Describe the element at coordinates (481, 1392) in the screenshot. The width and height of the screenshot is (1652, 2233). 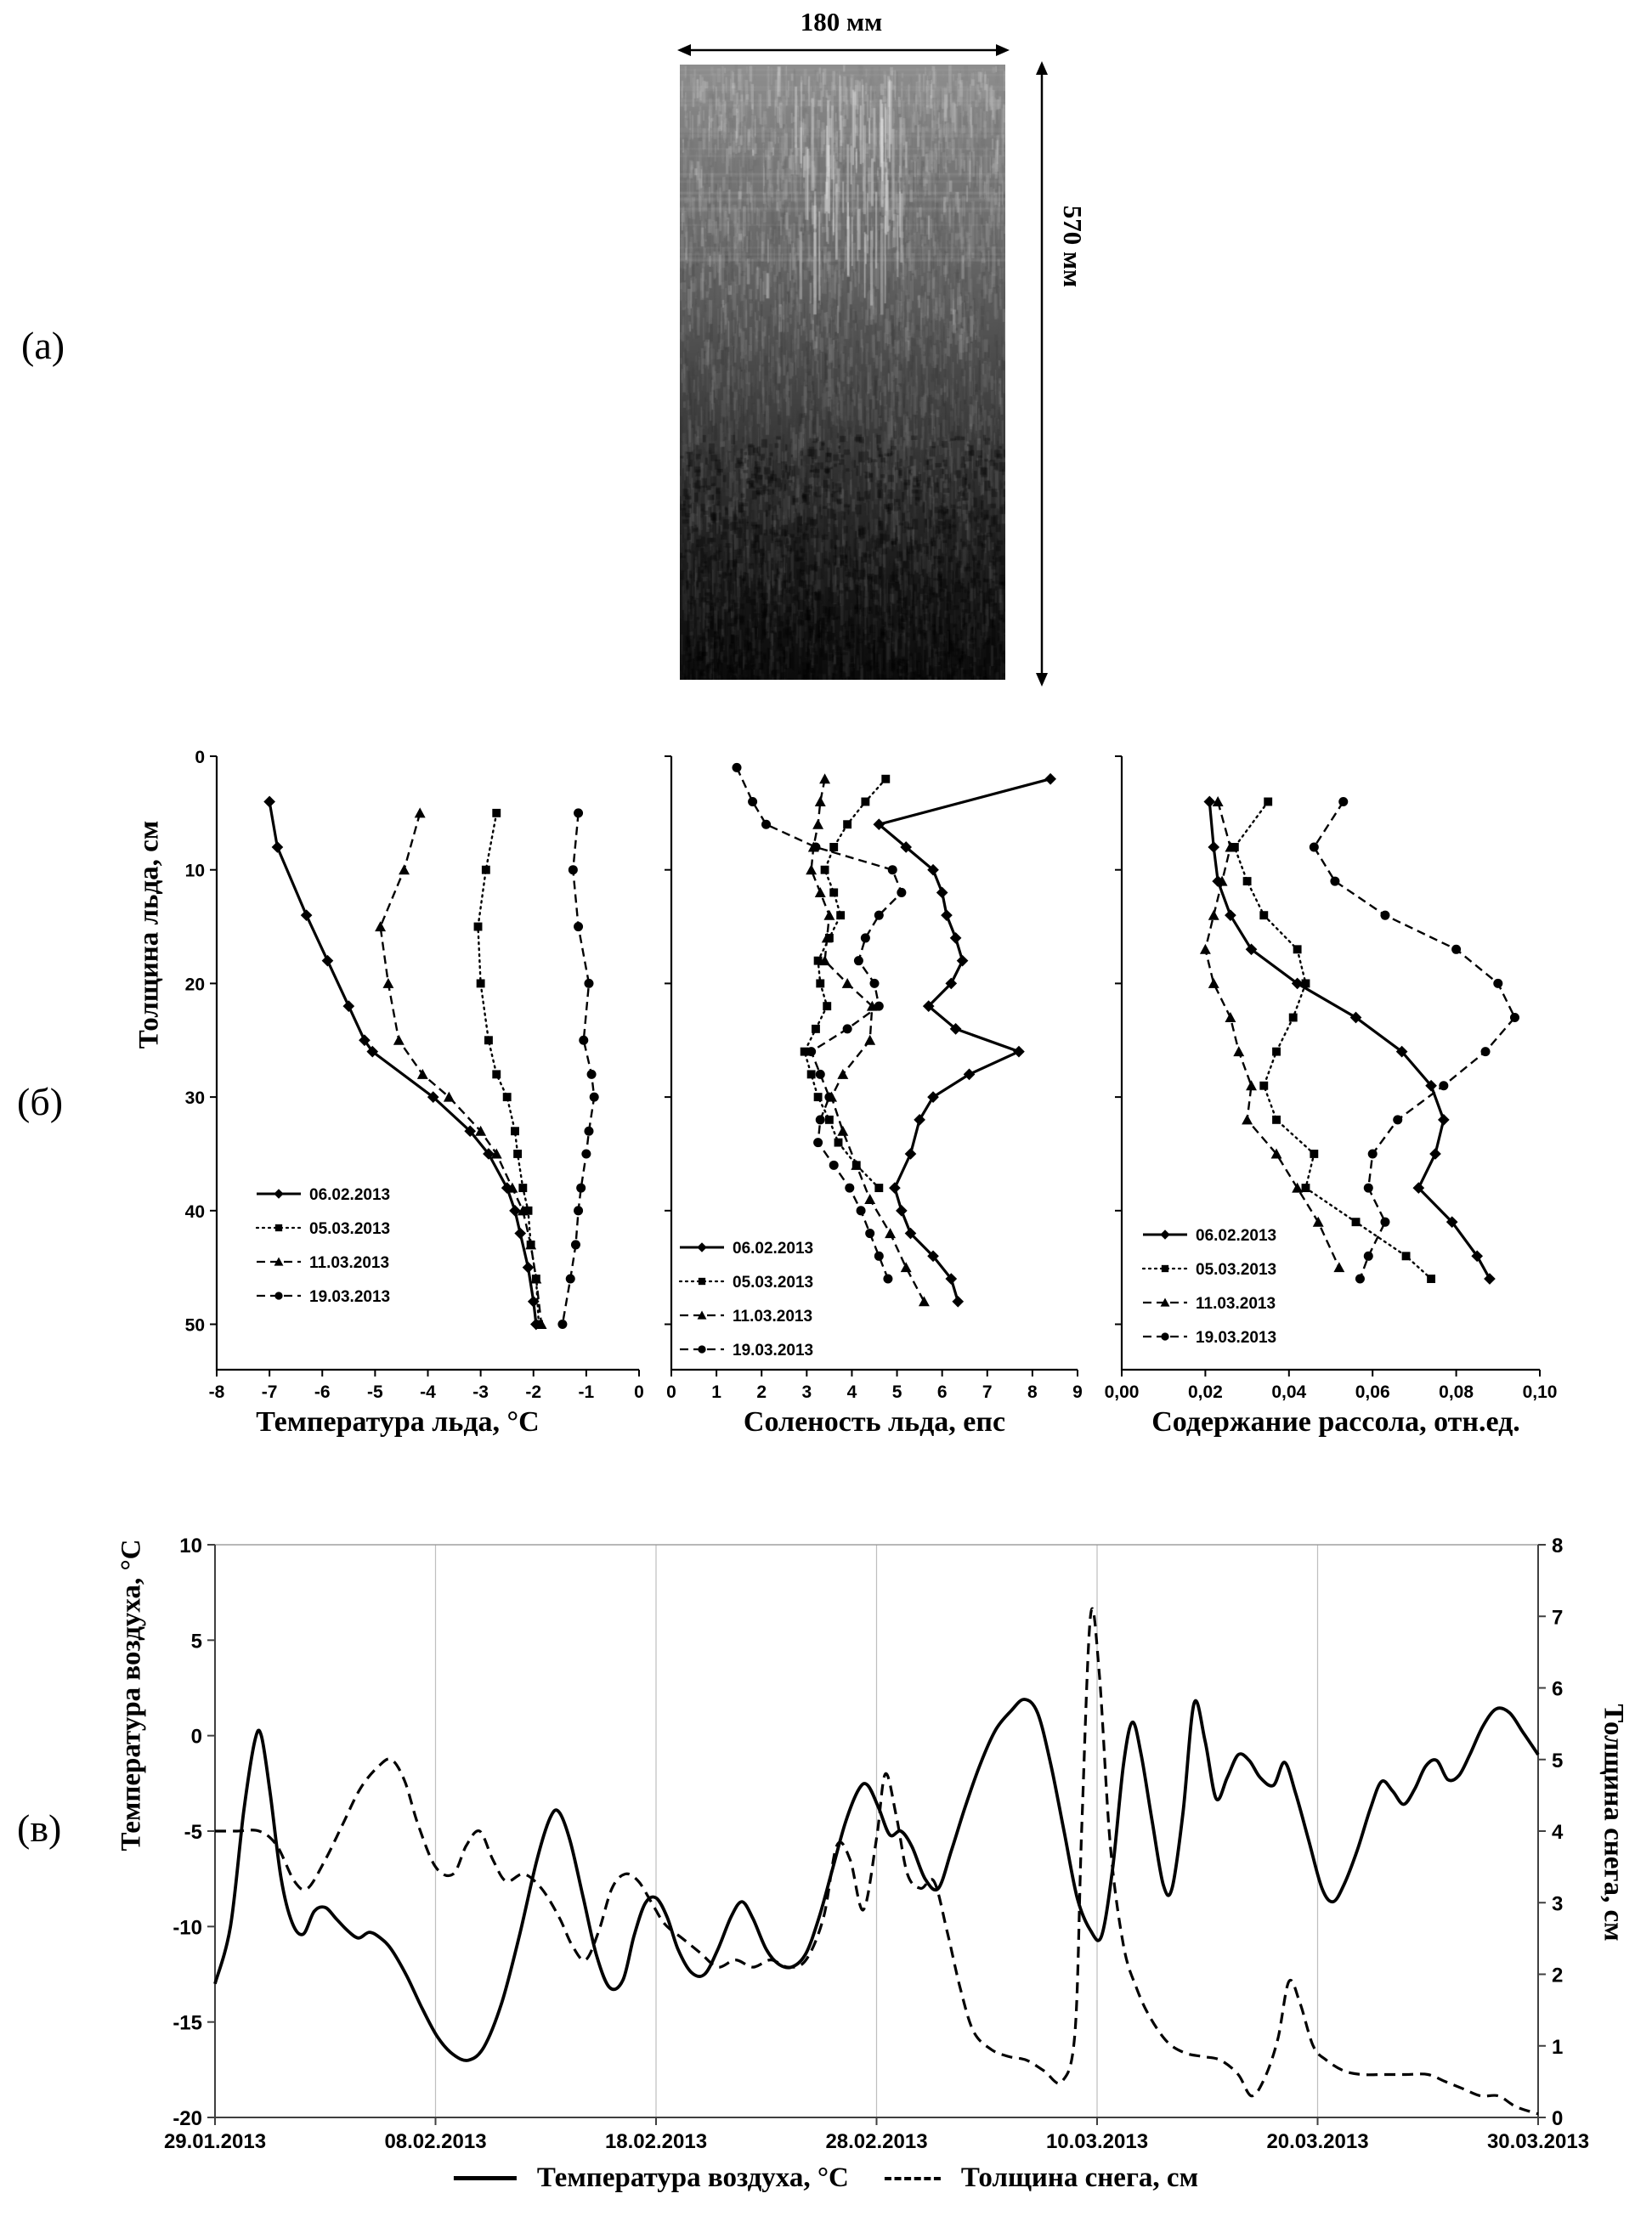
I see `svg-text: -3` at that location.